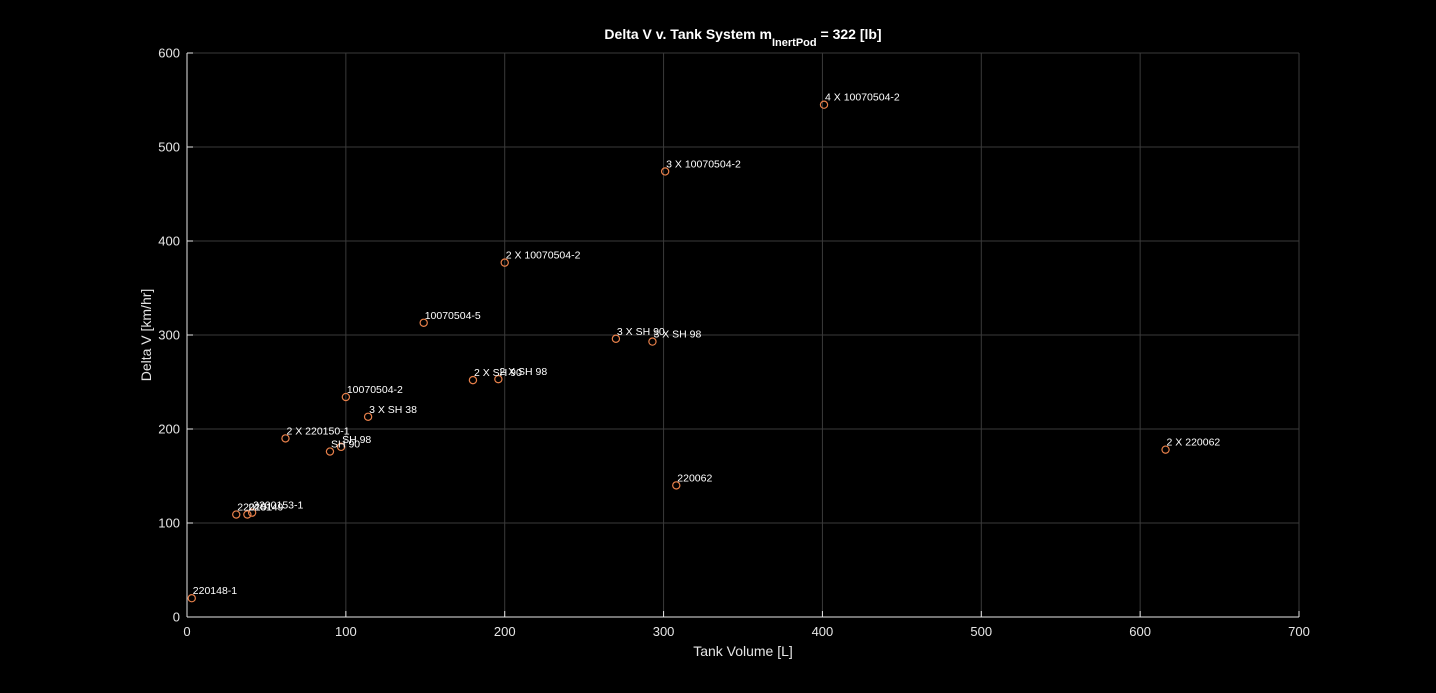 Image resolution: width=1436 pixels, height=693 pixels. What do you see at coordinates (176, 617) in the screenshot?
I see `y-tick-label: 0` at bounding box center [176, 617].